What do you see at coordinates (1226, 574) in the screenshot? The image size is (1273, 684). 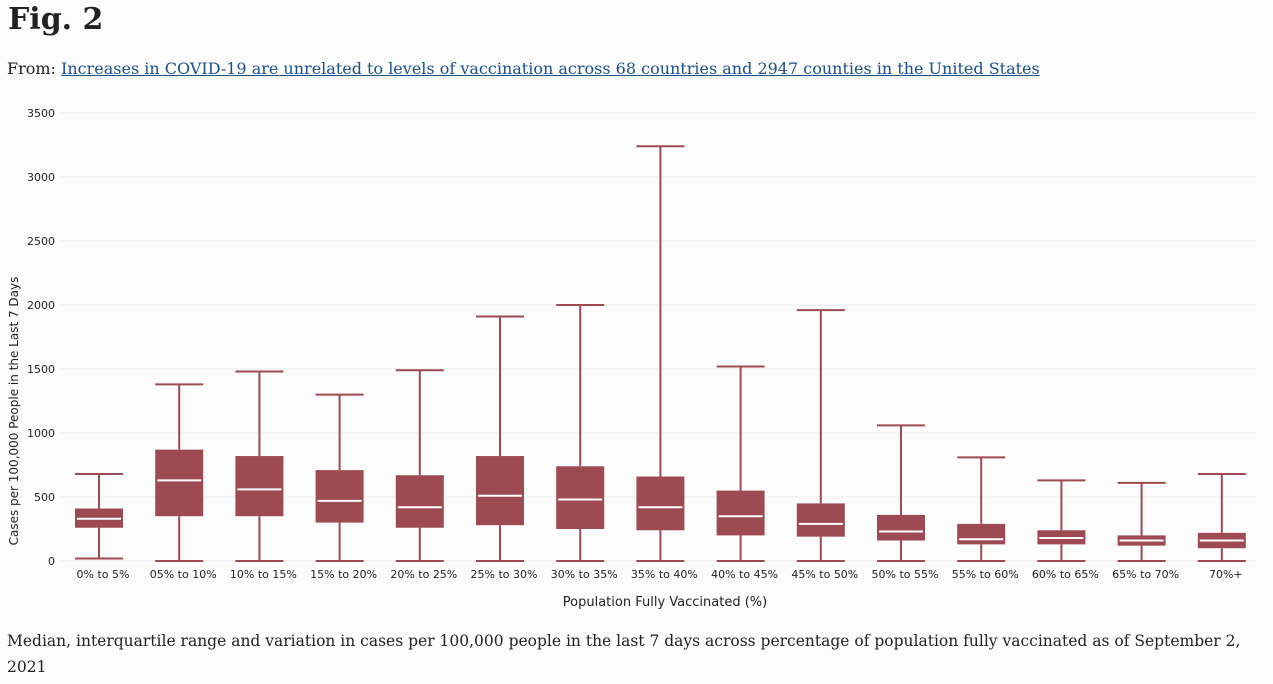 I see `x-tick-label: 70%+` at bounding box center [1226, 574].